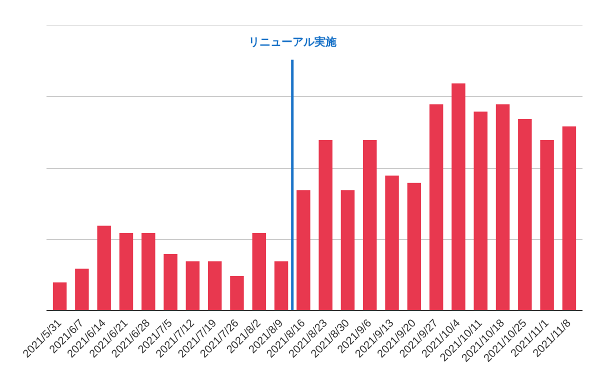  Describe the element at coordinates (293, 41) in the screenshot. I see `ref-line-label: リニューアル実施` at that location.